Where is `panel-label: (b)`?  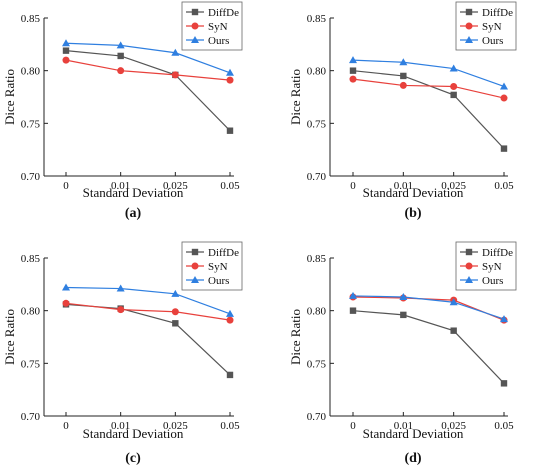
panel-label: (b) is located at coordinates (412, 213).